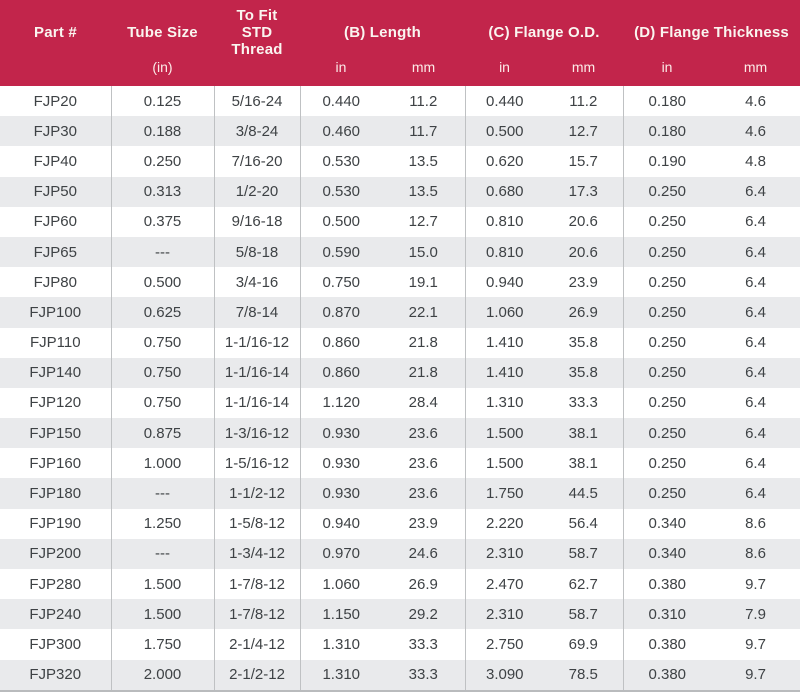 Image resolution: width=800 pixels, height=692 pixels. I want to click on cell-std-thread: 9/16-18, so click(257, 221).